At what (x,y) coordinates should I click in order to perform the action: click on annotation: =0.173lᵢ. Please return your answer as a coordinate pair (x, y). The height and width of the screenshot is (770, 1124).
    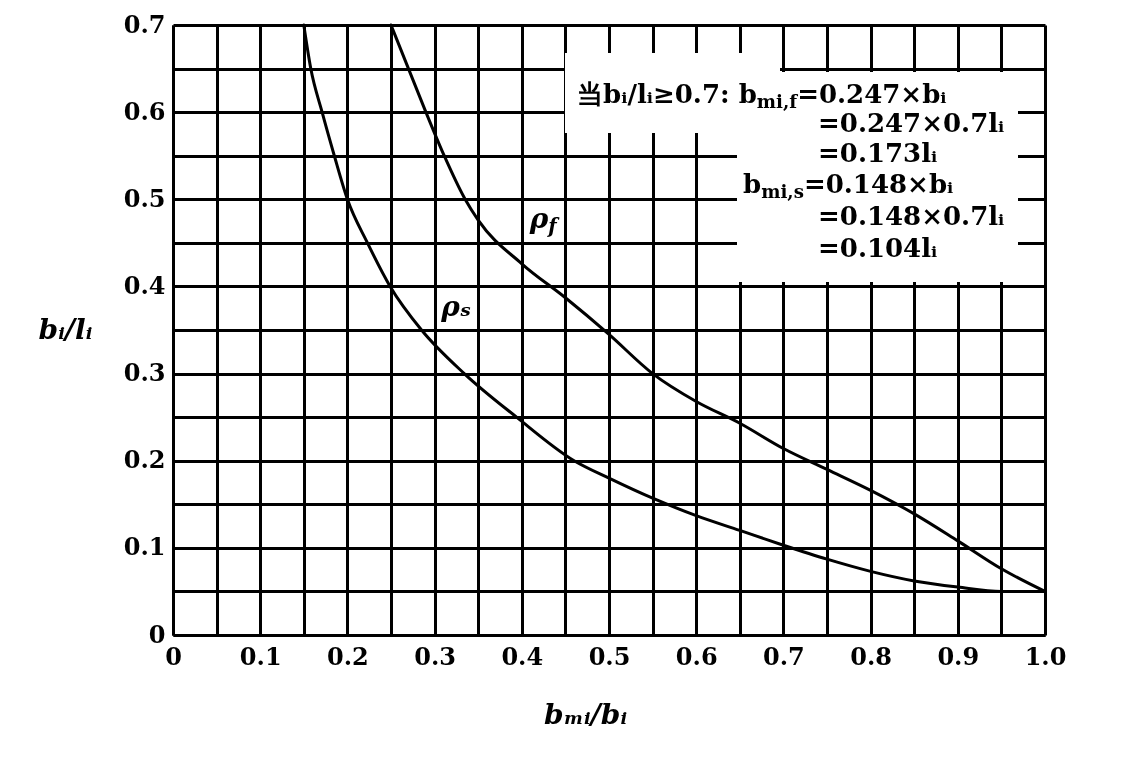
    Looking at the image, I should click on (878, 153).